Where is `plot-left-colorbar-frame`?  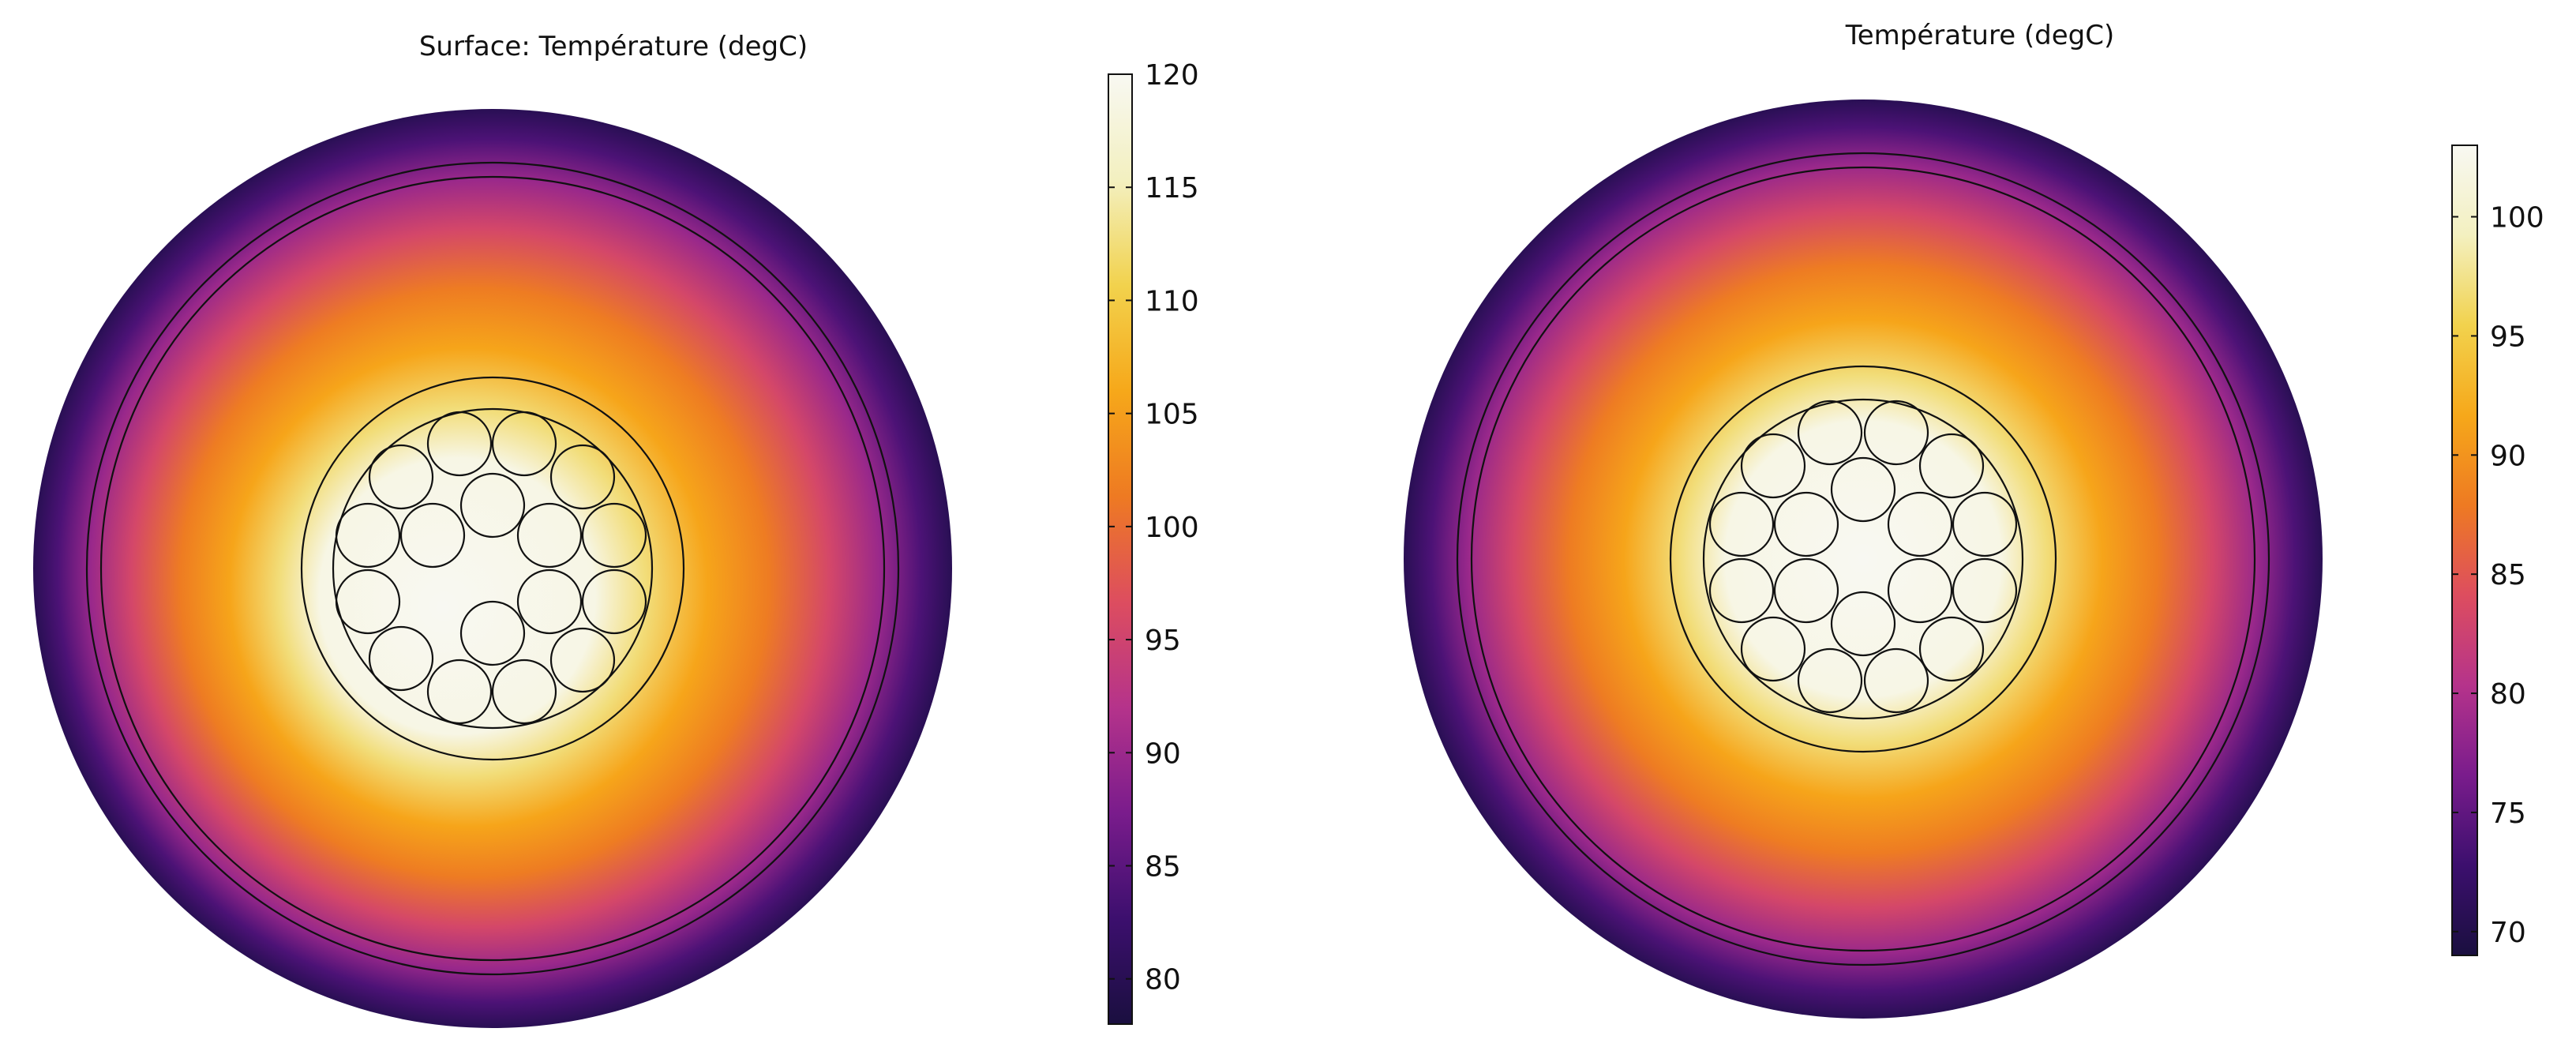
plot-left-colorbar-frame is located at coordinates (1120, 549).